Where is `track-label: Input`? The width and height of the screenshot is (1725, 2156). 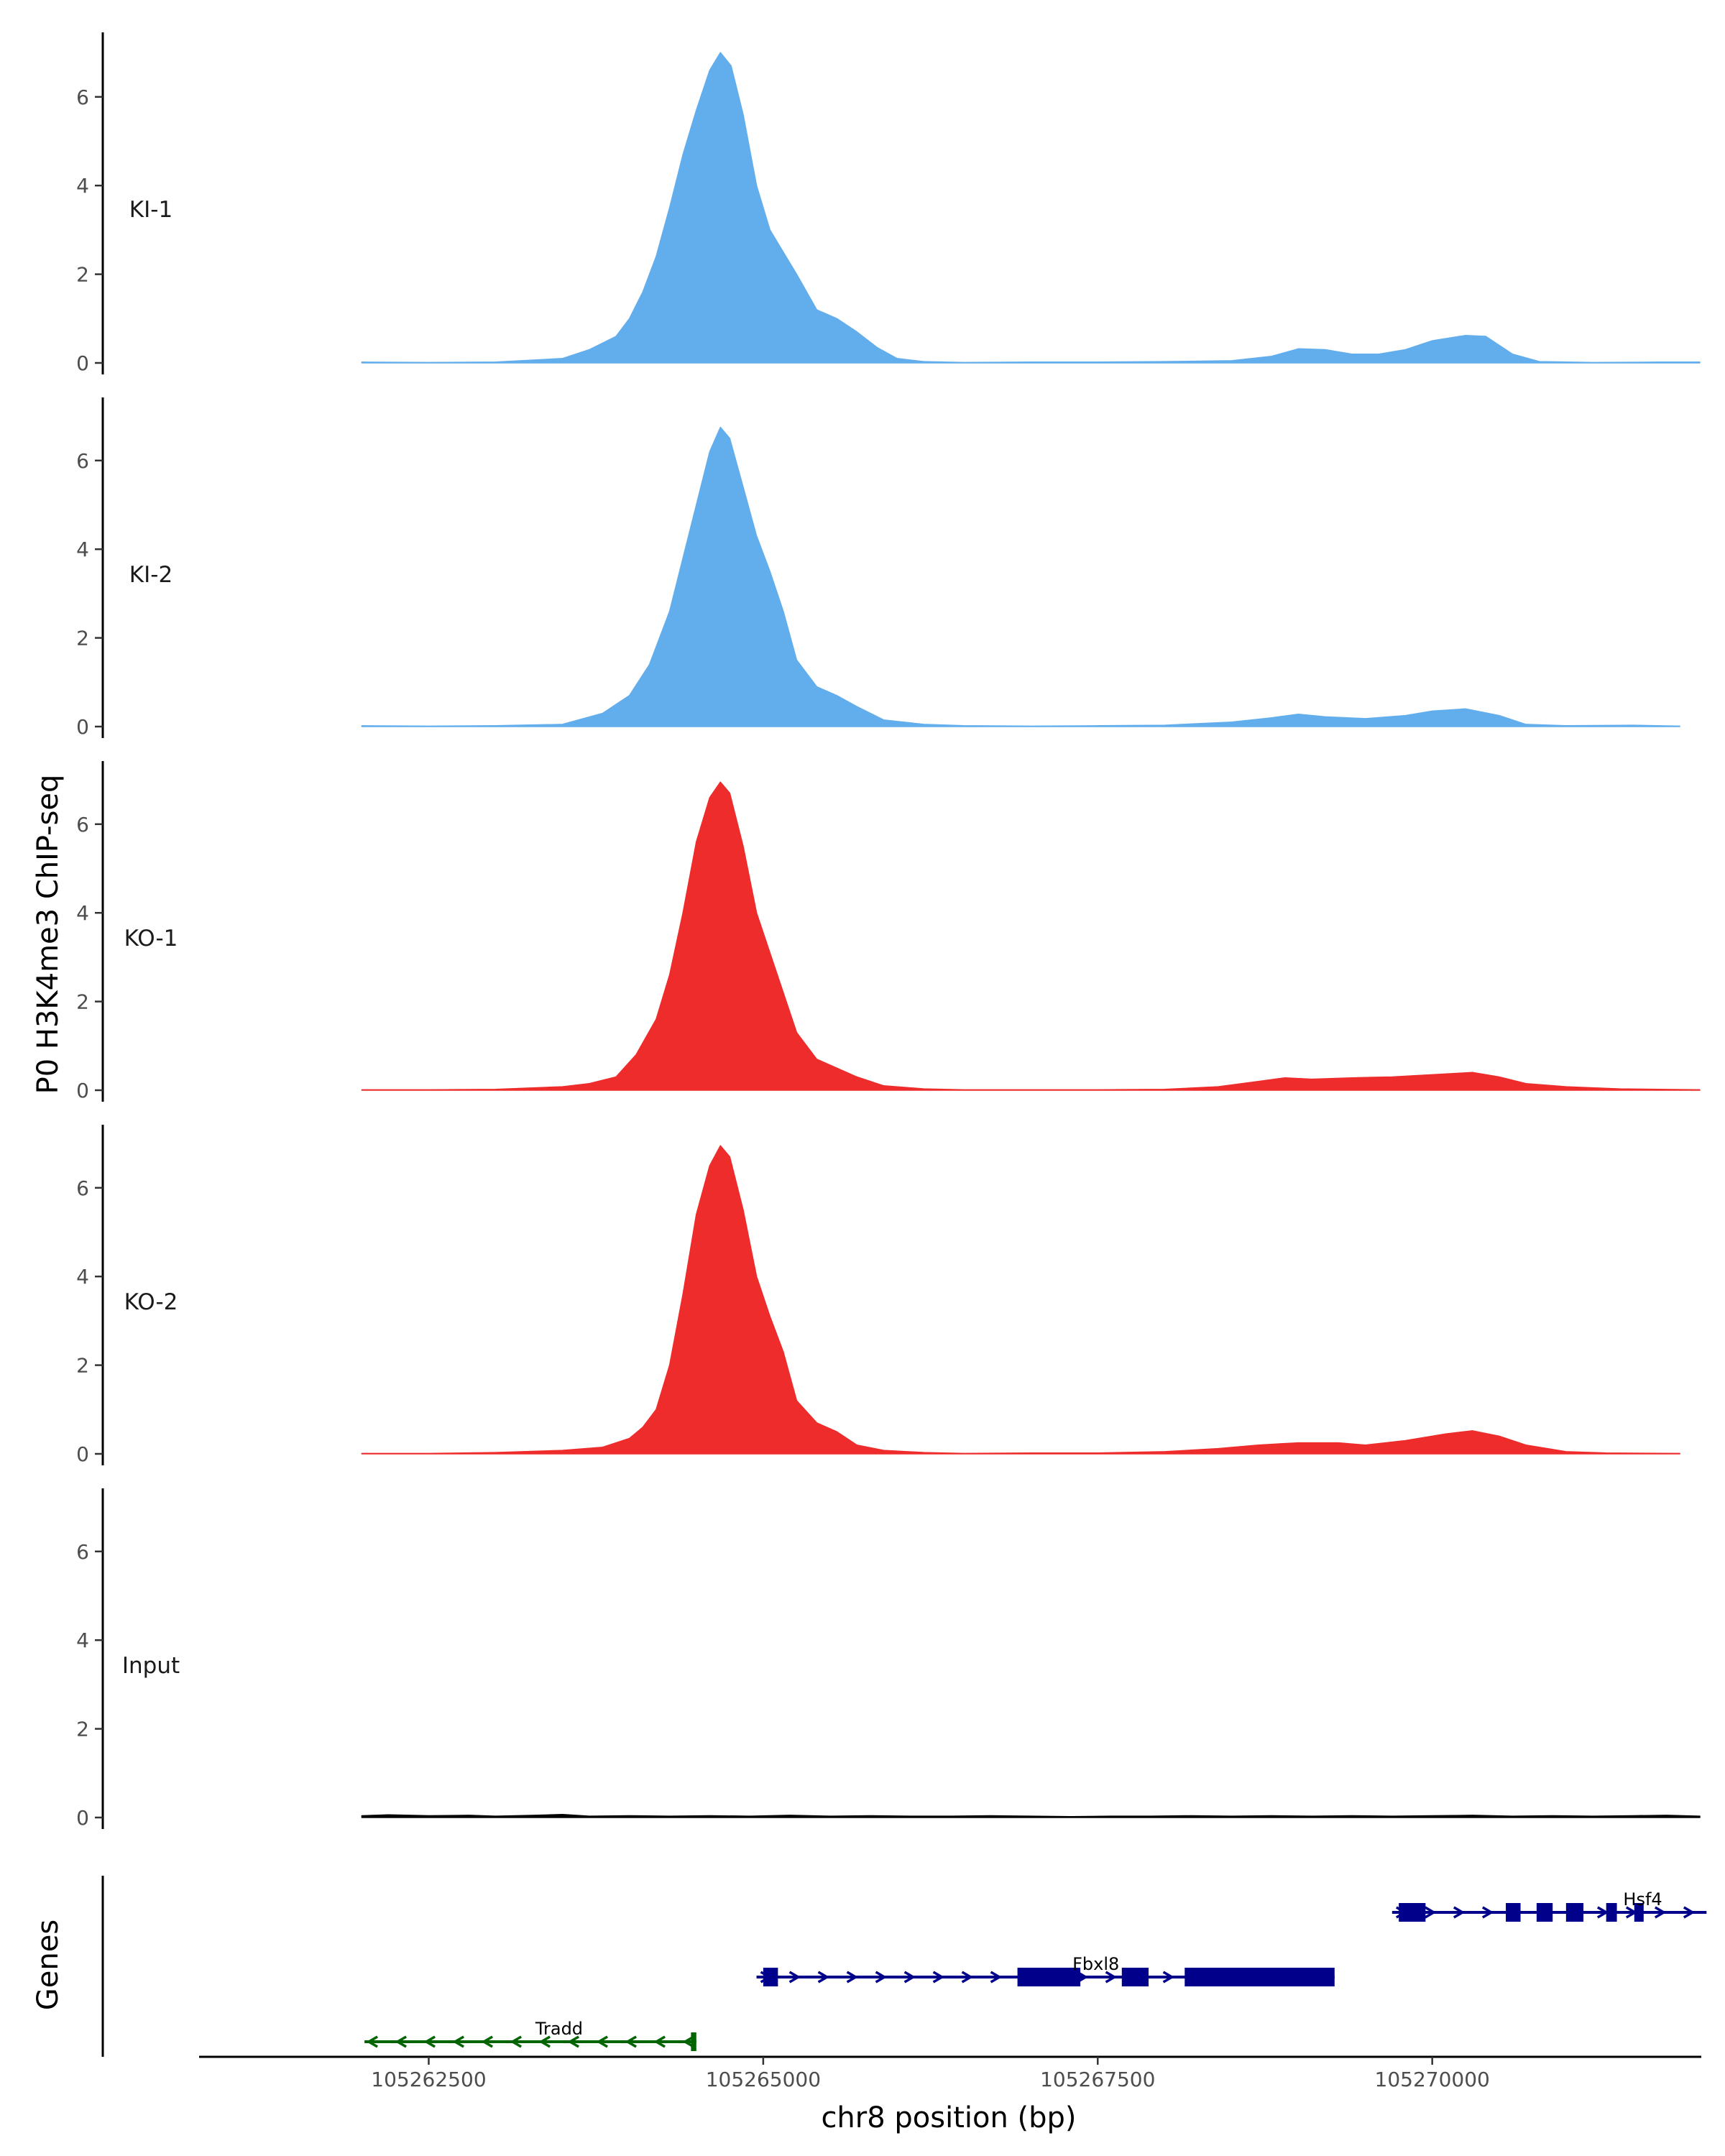 track-label: Input is located at coordinates (151, 1666).